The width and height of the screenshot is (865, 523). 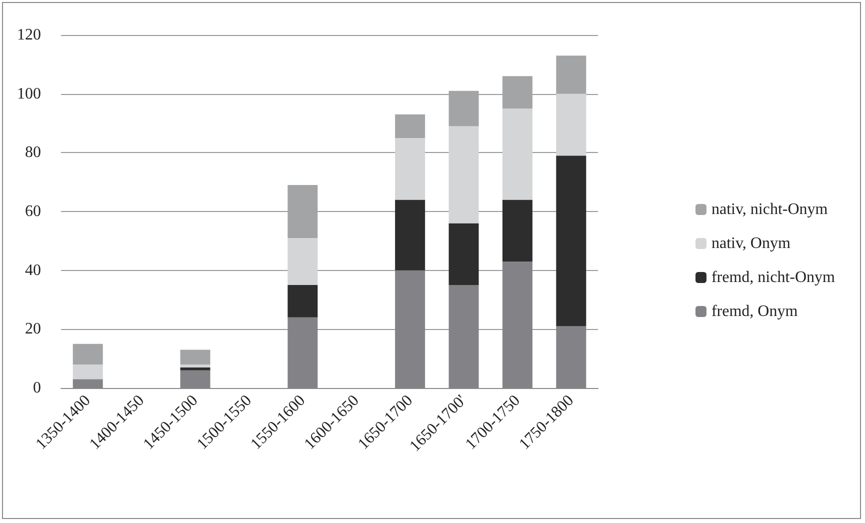 I want to click on legend-label: nativ, nicht-Onym, so click(x=769, y=209).